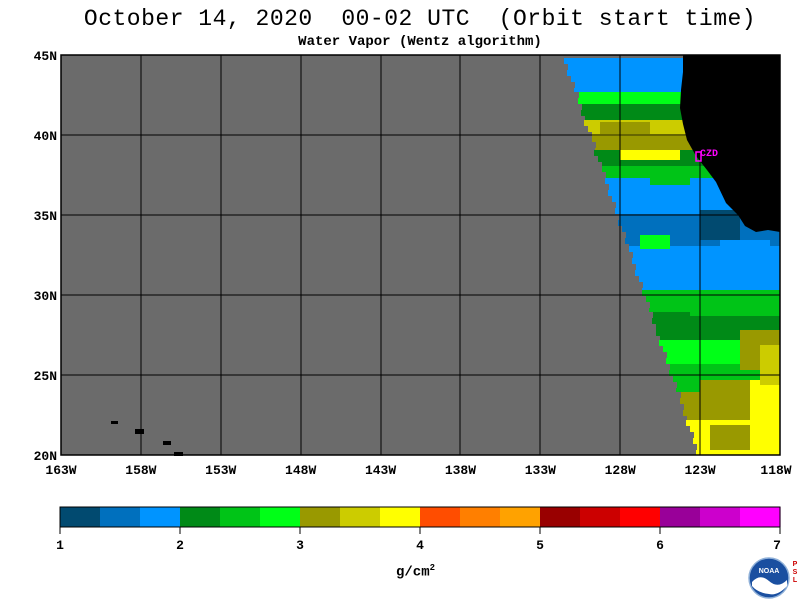 The image size is (800, 600). I want to click on units-exponent: 2, so click(432, 568).